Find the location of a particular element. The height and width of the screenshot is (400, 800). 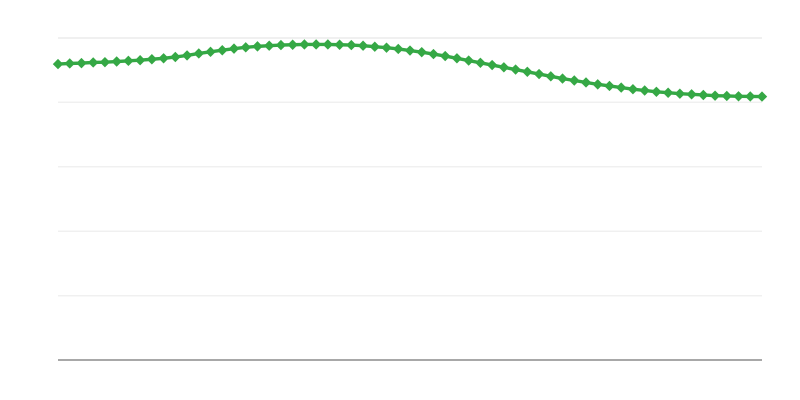

data-series is located at coordinates (410, 70).